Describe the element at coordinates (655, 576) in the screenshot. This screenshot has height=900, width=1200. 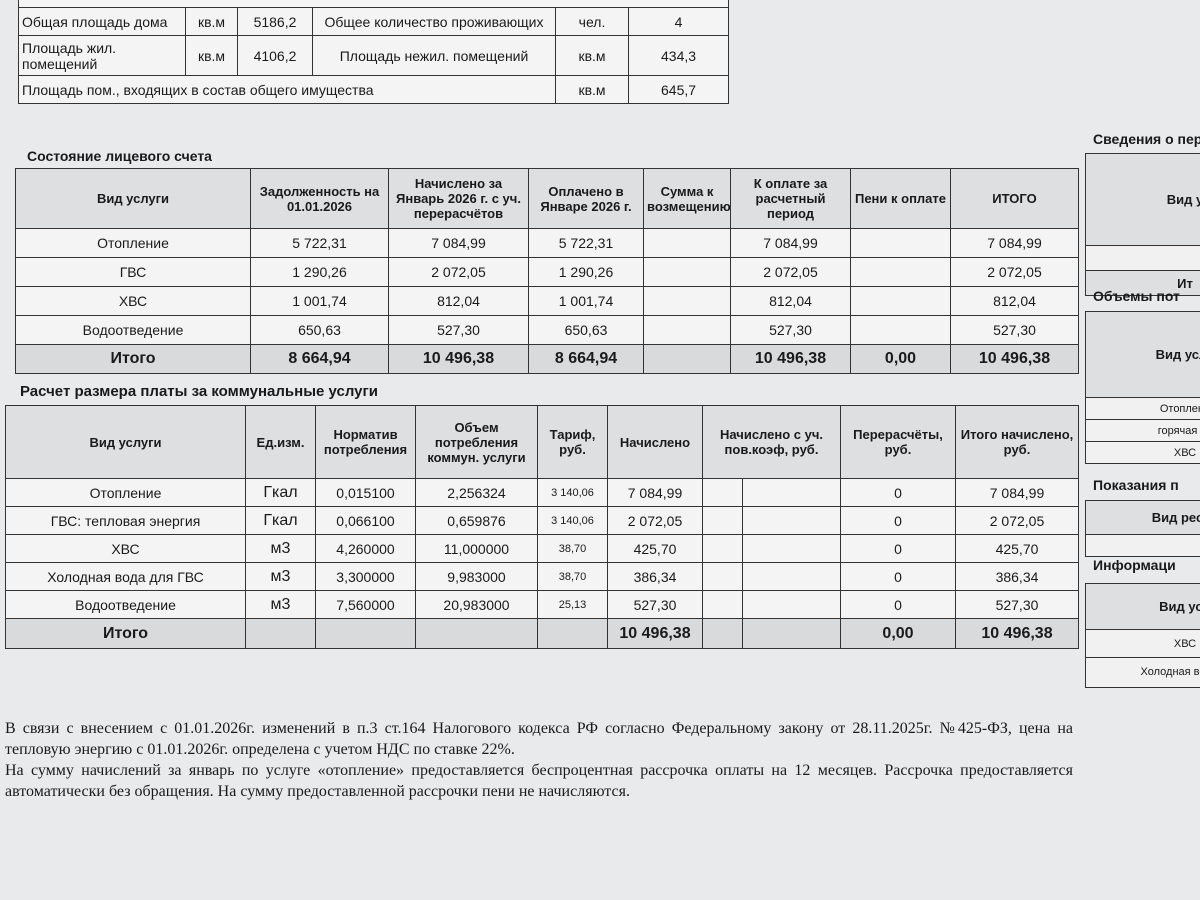
I see `cell: 386,34` at that location.